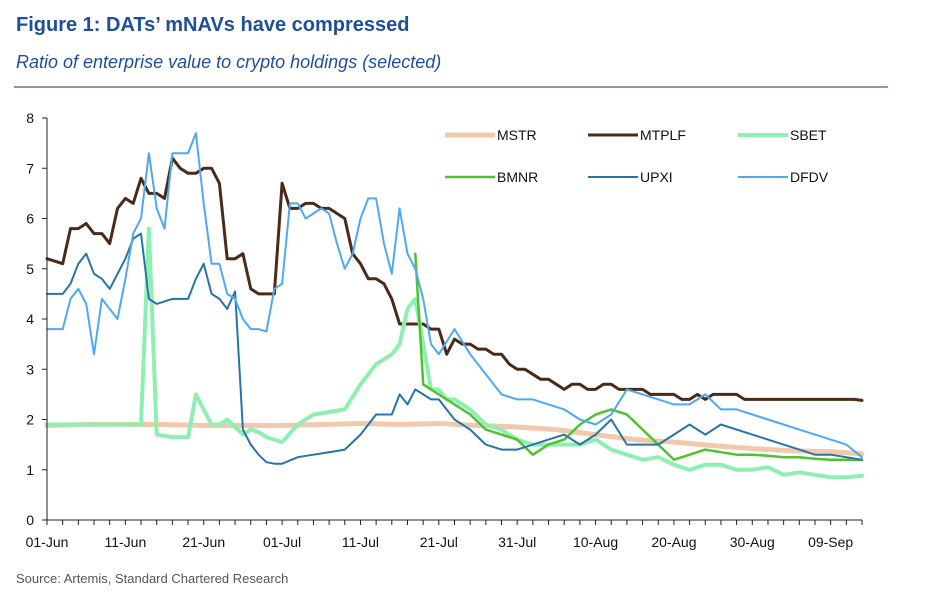 The image size is (926, 595). What do you see at coordinates (30, 369) in the screenshot?
I see `y-tick-label: 3` at bounding box center [30, 369].